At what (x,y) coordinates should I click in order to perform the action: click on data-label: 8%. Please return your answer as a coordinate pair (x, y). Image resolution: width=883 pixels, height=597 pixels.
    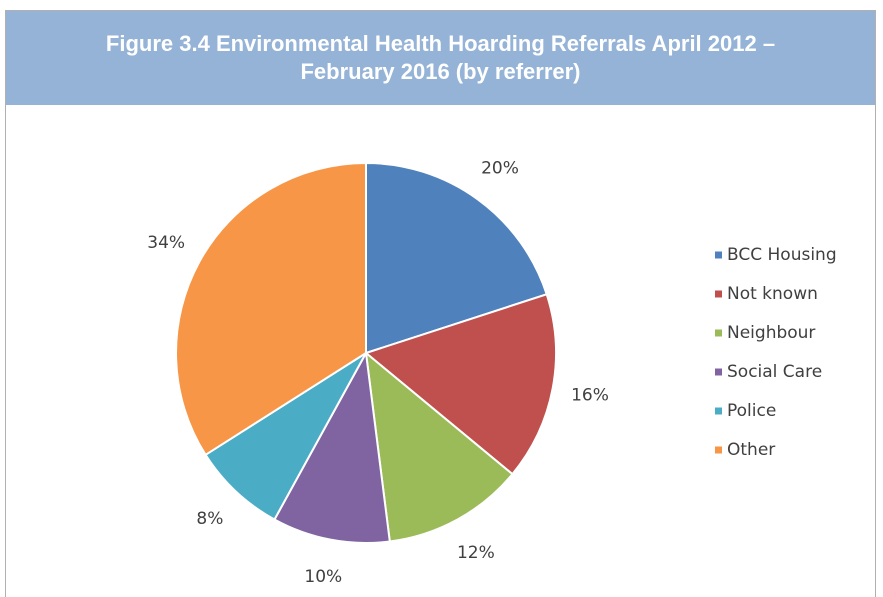
    Looking at the image, I should click on (209, 519).